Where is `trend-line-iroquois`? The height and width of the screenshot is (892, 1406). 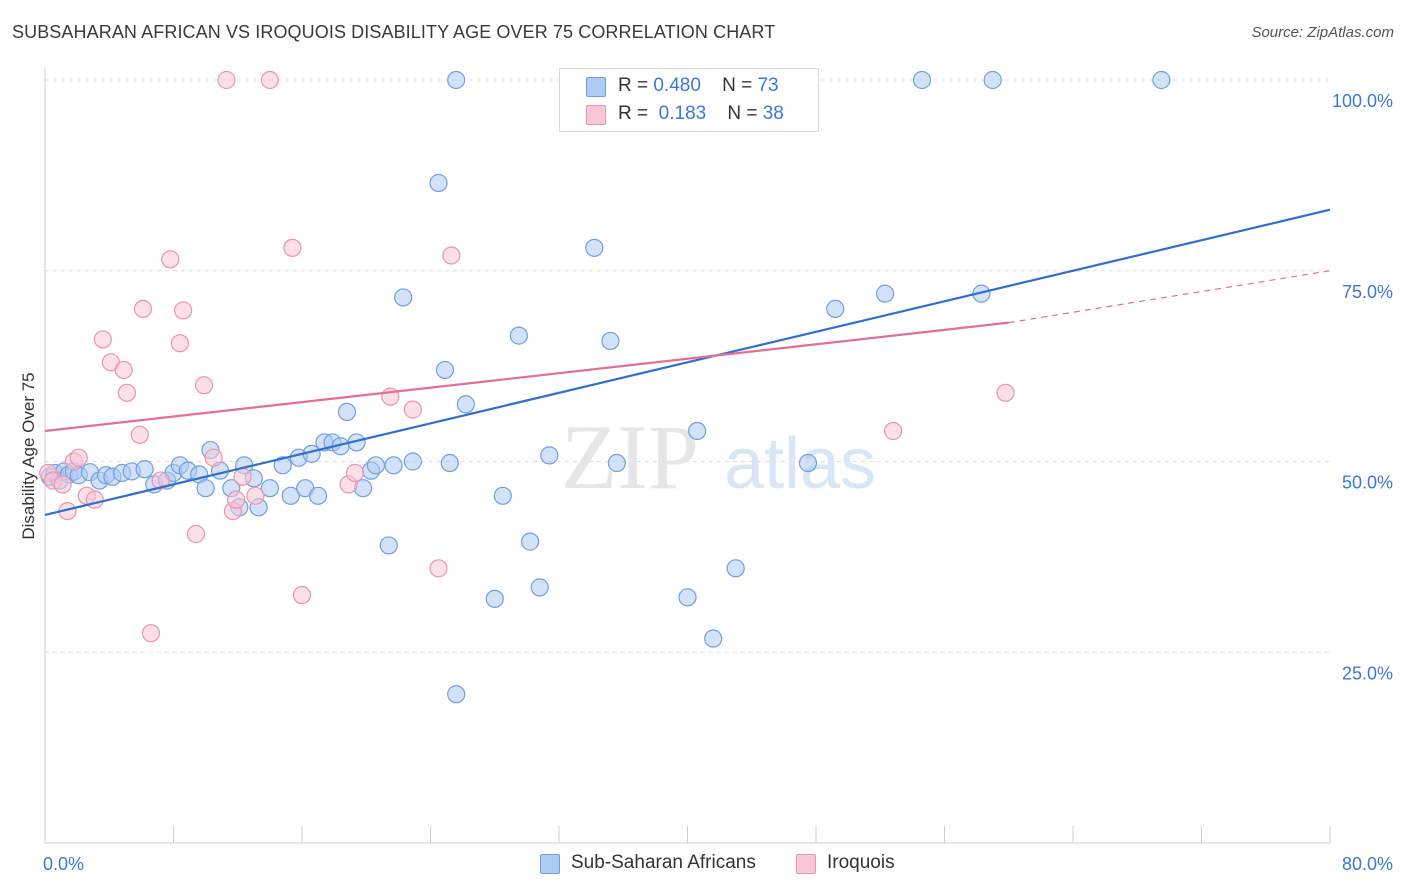 trend-line-iroquois is located at coordinates (526, 377).